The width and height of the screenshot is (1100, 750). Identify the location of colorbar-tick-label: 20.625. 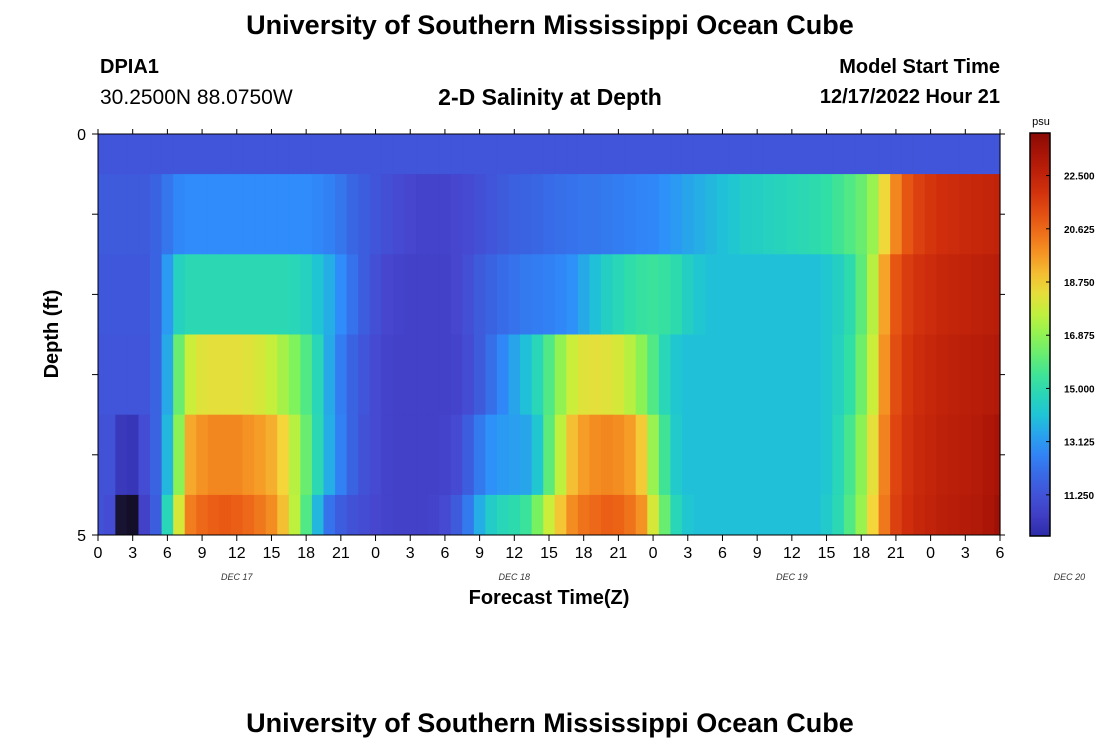
(1079, 230).